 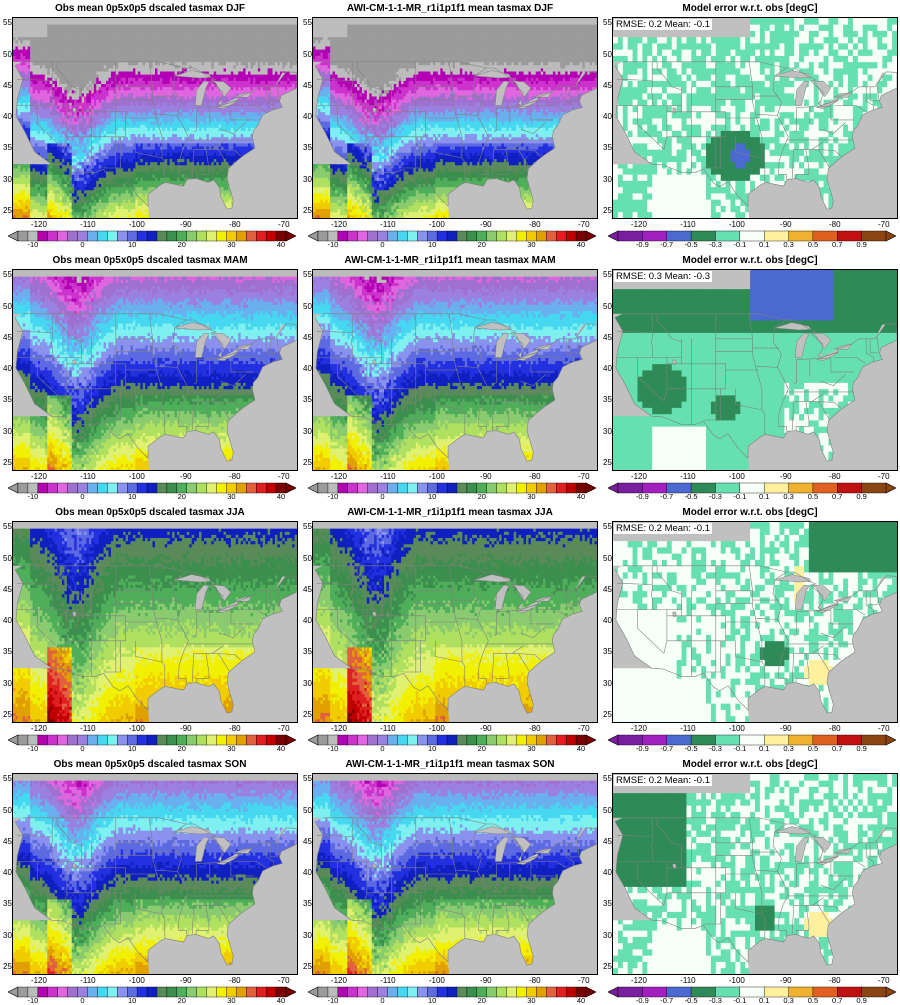 I want to click on panel-title: AWI-CM-1-1-MR_r1i1p1f1 mean tasmax MAM, so click(x=450, y=260).